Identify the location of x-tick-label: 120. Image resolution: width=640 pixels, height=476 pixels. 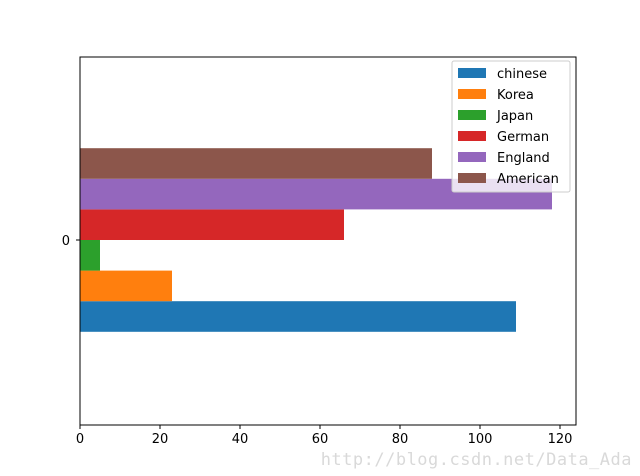
(560, 439).